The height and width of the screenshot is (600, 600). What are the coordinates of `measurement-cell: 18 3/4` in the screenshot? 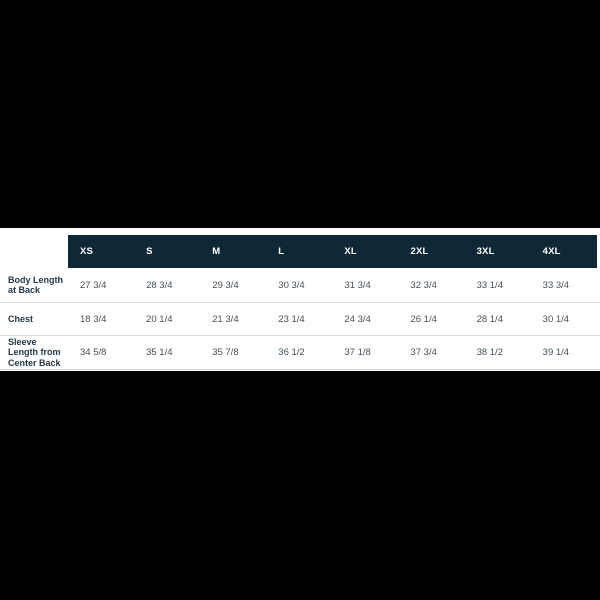 It's located at (93, 319).